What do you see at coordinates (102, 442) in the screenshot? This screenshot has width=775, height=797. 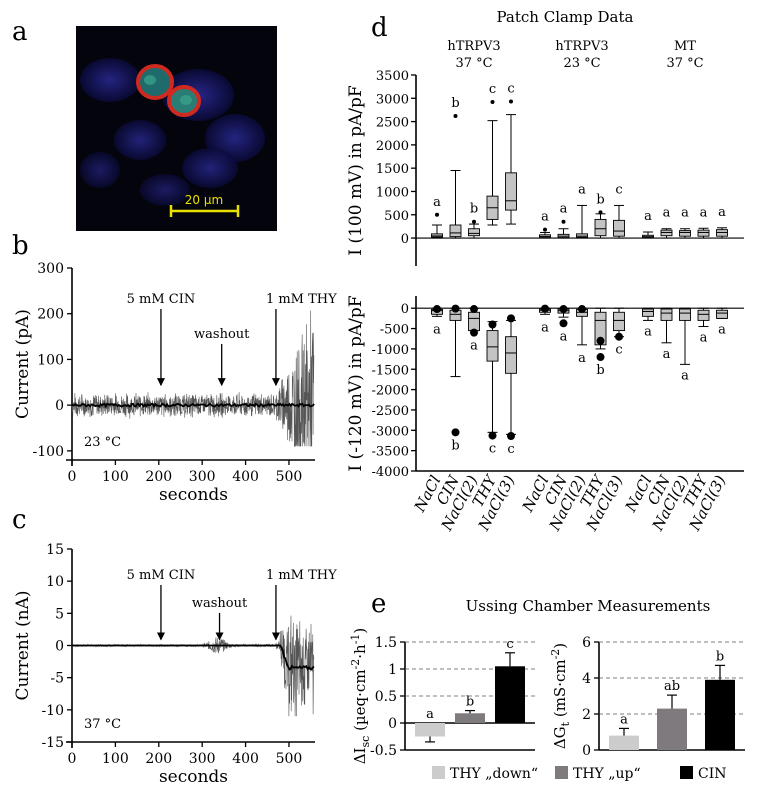 I see `temperature-label: 23 °C` at bounding box center [102, 442].